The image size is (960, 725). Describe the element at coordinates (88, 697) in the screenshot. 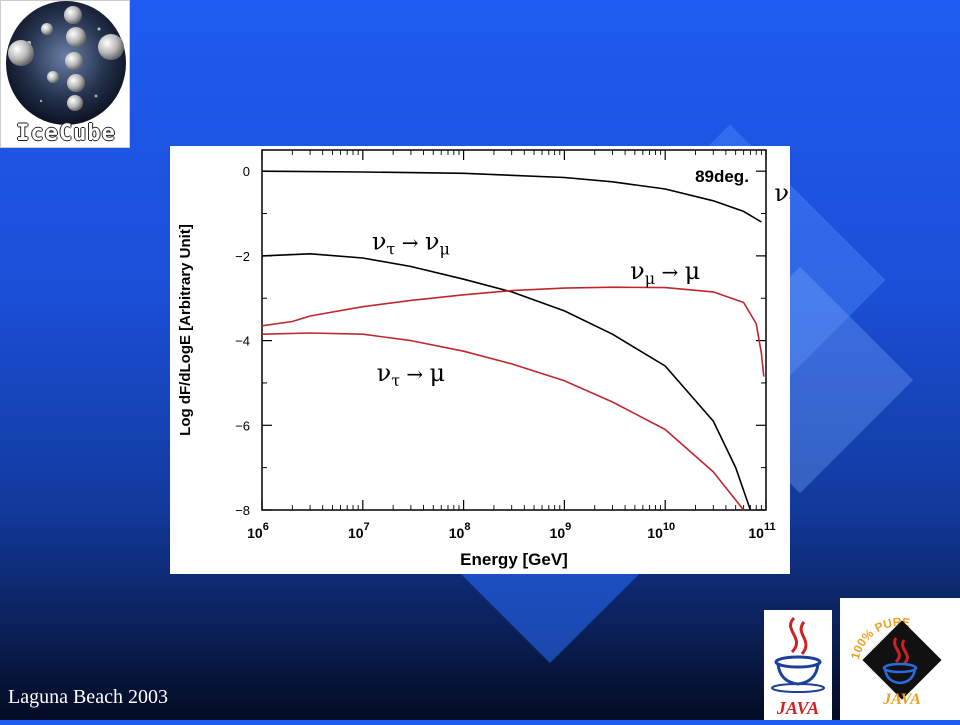

I see `footer-text: Laguna Beach 2003` at that location.